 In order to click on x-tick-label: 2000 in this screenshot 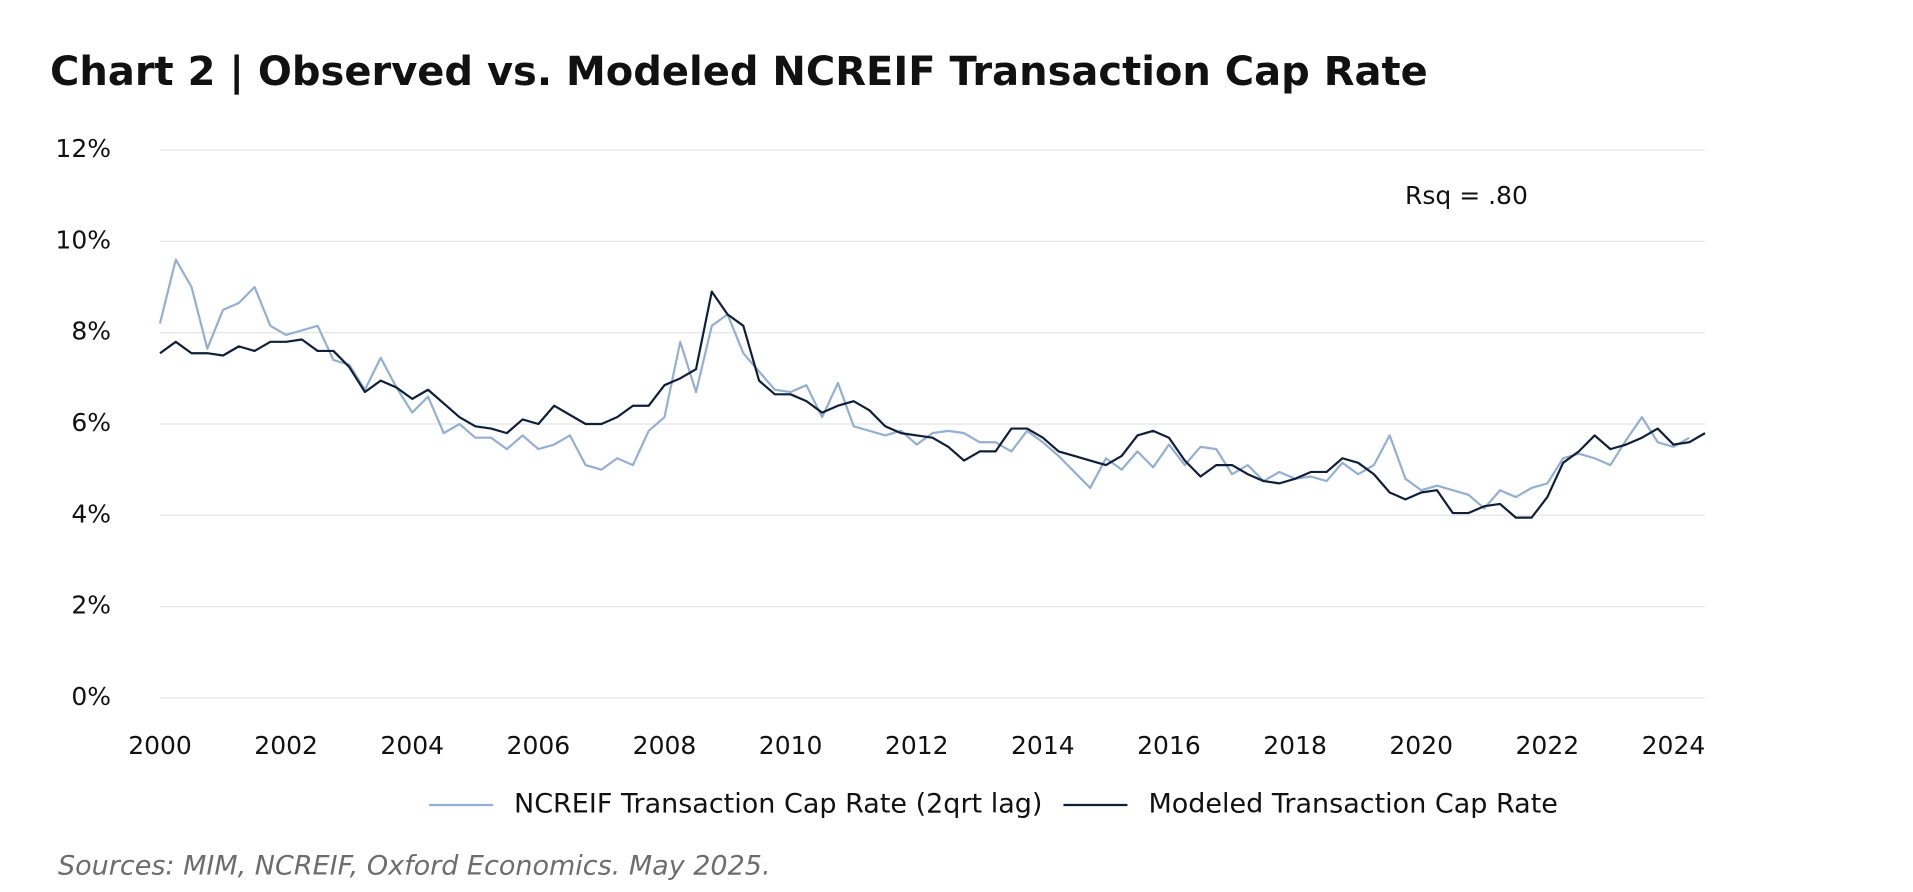, I will do `click(160, 745)`.